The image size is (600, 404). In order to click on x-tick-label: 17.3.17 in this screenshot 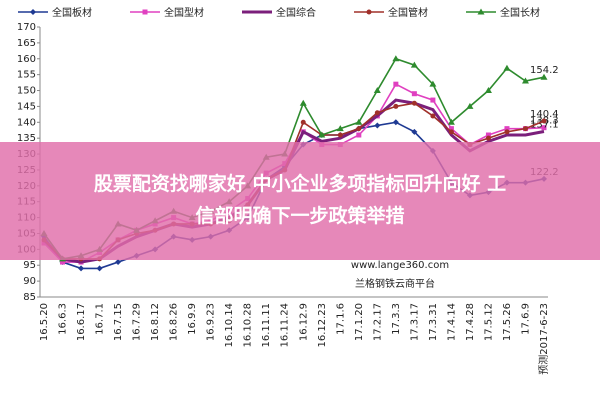, I will do `click(414, 322)`.